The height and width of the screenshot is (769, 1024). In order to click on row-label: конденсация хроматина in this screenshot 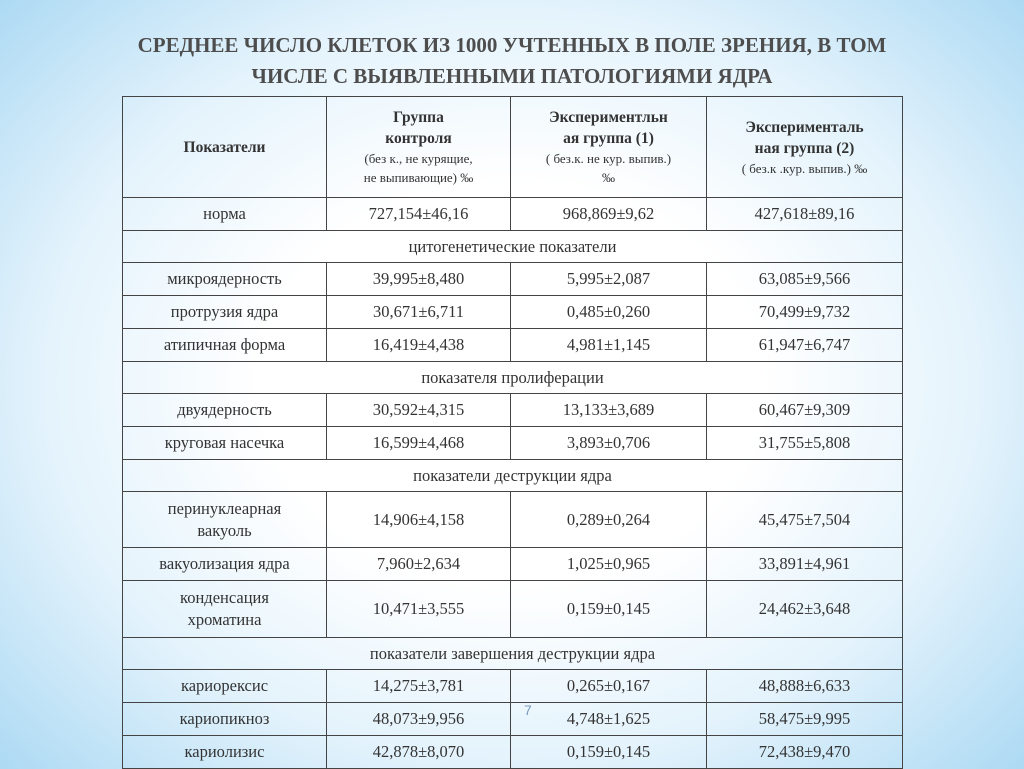, I will do `click(224, 609)`.